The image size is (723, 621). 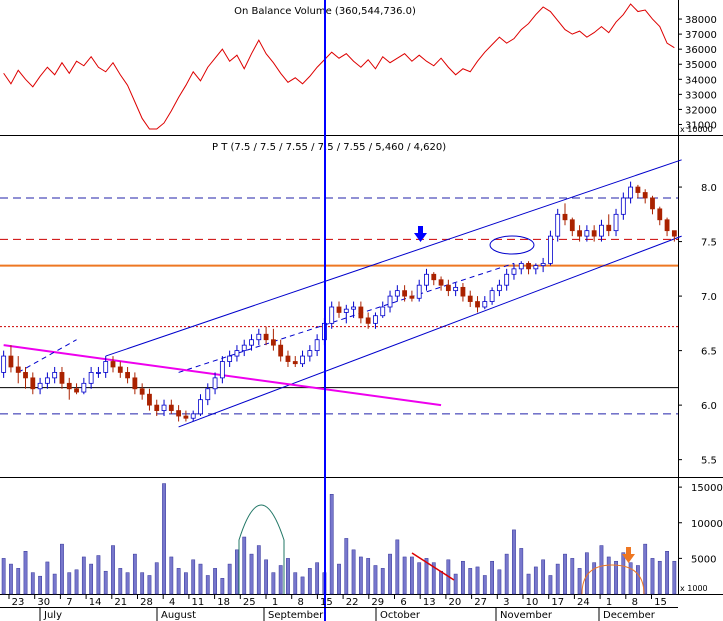 What do you see at coordinates (69, 602) in the screenshot?
I see `x-day-label: 7` at bounding box center [69, 602].